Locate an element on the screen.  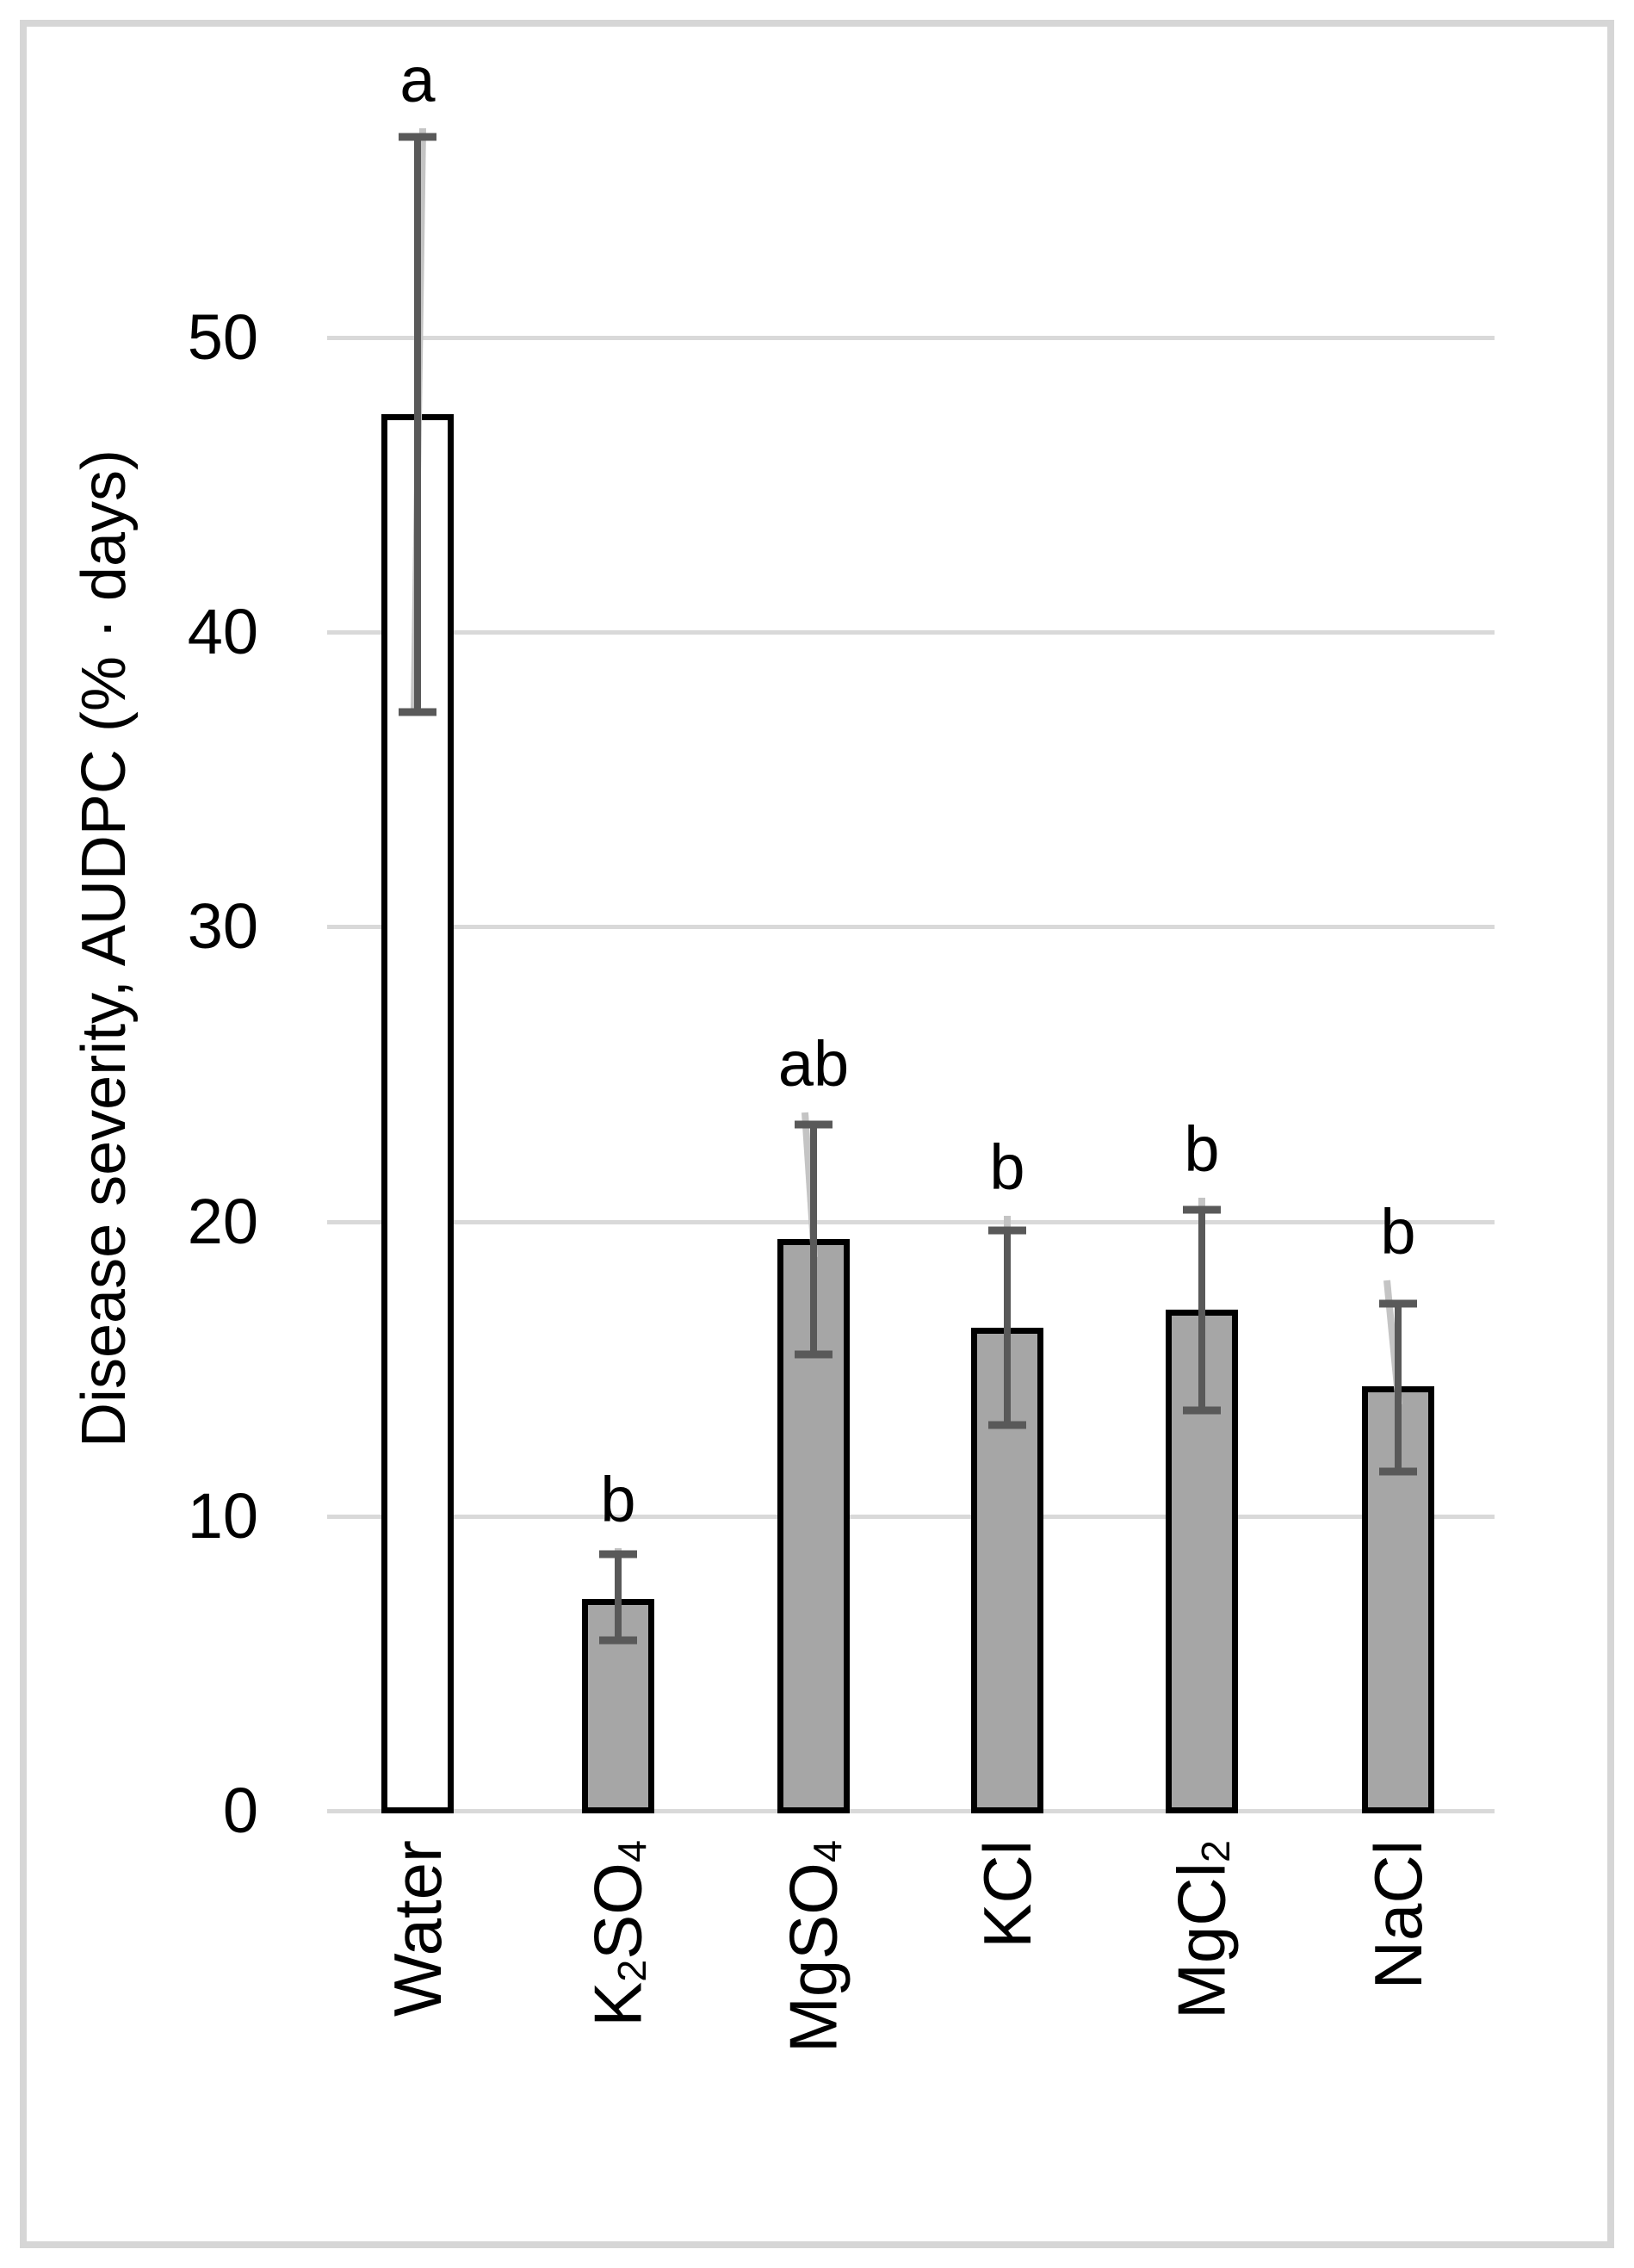
category-label-mgcl2: MgCl2 is located at coordinates (1201, 1929).